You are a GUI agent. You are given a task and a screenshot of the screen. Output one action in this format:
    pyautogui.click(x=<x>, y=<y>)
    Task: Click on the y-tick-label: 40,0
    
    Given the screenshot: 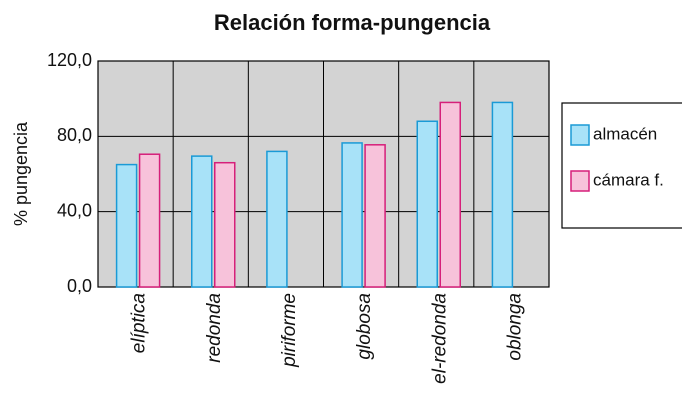 What is the action you would take?
    pyautogui.click(x=74, y=210)
    